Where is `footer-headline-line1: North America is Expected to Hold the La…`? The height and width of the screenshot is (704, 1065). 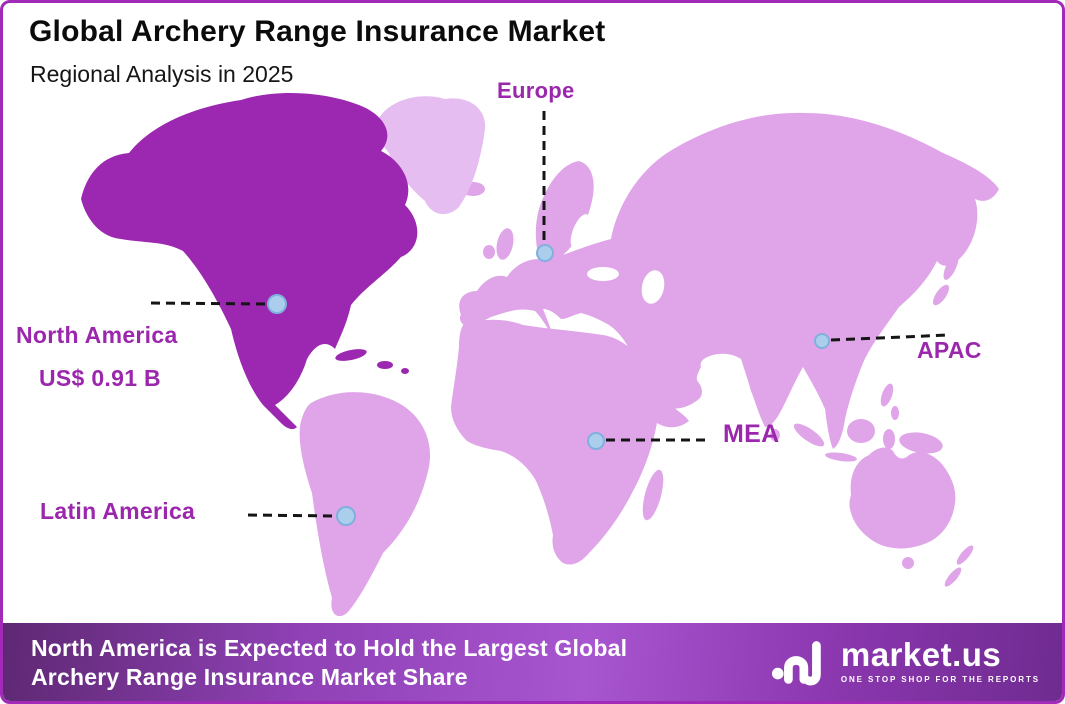
footer-headline-line1: North America is Expected to Hold the La… is located at coordinates (329, 648).